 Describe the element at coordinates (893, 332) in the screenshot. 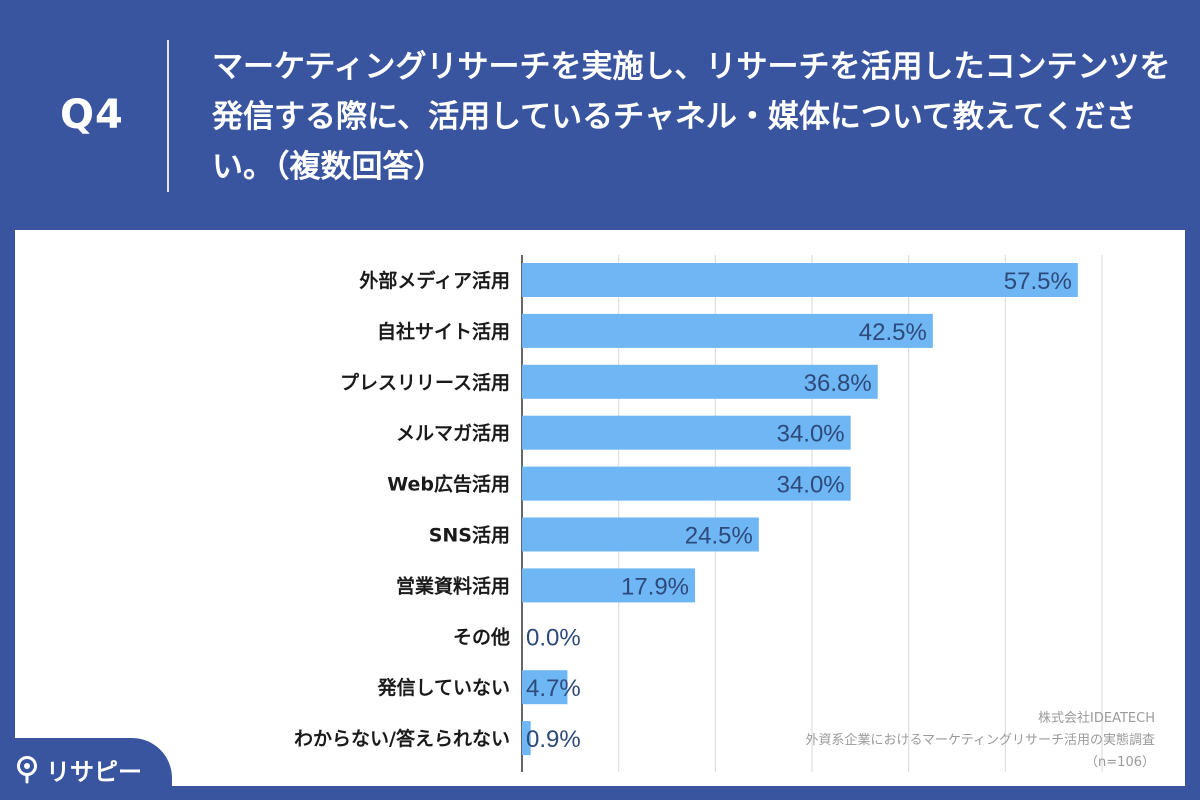

I see `value-label: 42.5%` at that location.